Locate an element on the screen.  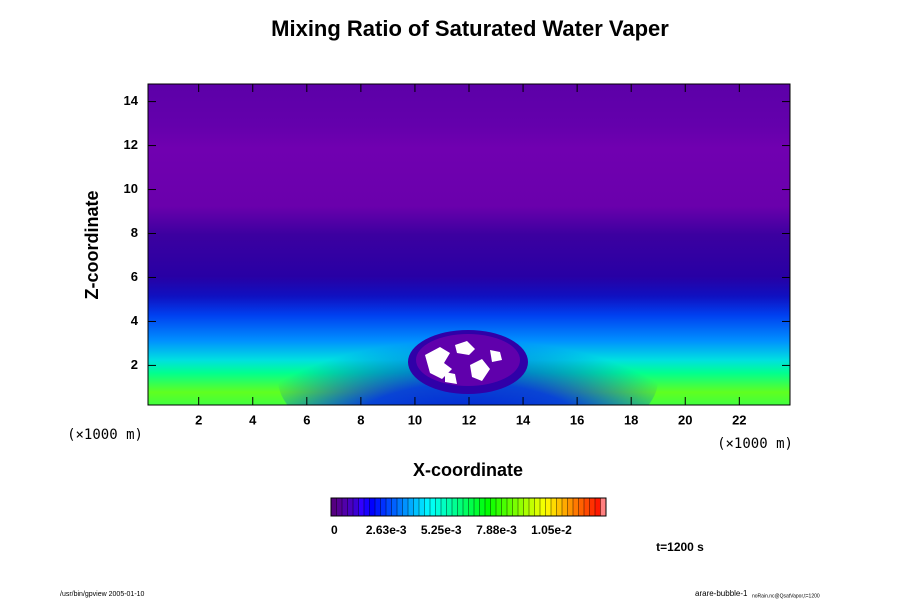
colorbar-tick-label: 5.25e-3 is located at coordinates (441, 530).